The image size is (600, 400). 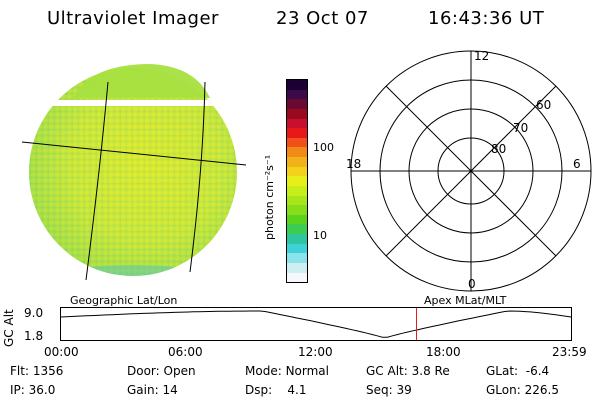 What do you see at coordinates (315, 352) in the screenshot?
I see `x-tick-1200: 12:00` at bounding box center [315, 352].